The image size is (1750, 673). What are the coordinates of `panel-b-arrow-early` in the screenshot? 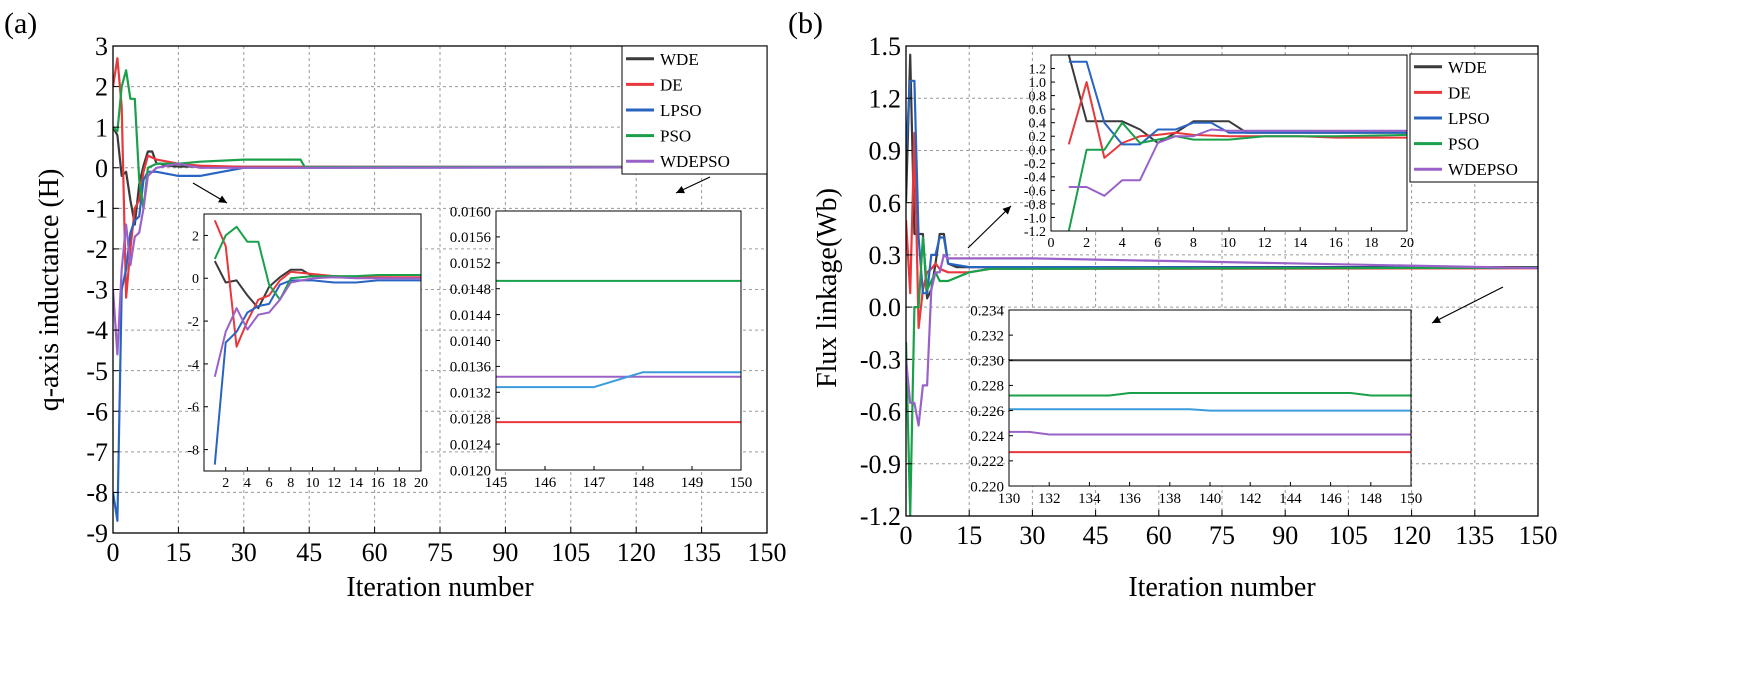 It's located at (989, 227).